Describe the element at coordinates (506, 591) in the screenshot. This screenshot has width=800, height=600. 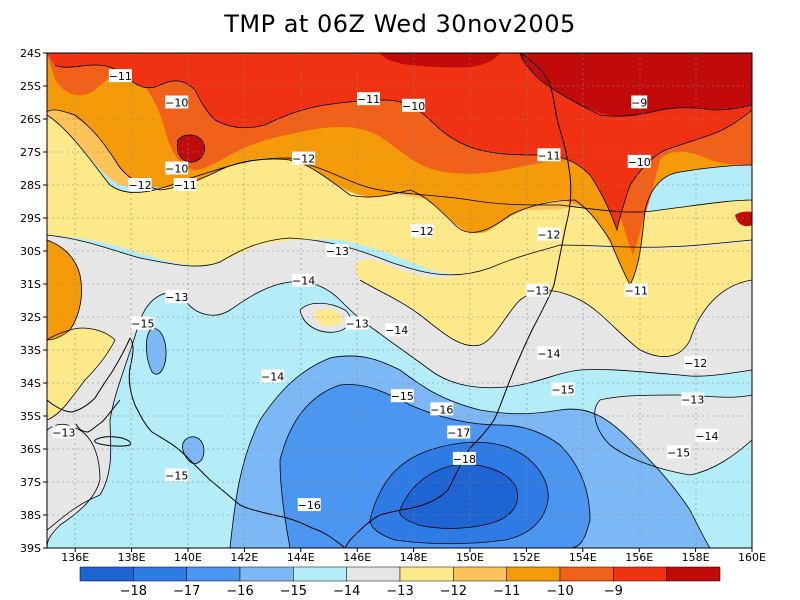
I see `colorbar-label: −11` at that location.